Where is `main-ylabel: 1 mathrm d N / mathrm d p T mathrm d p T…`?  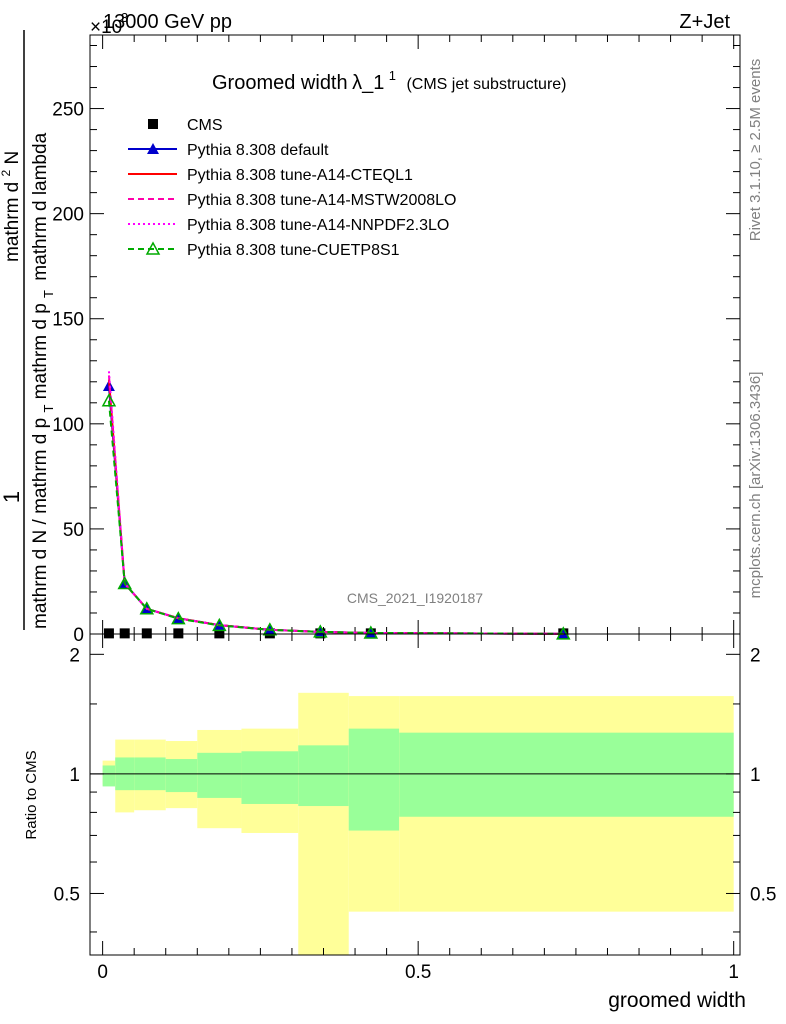 main-ylabel: 1 mathrm d N / mathrm d p T mathrm d p T… is located at coordinates (29, 330).